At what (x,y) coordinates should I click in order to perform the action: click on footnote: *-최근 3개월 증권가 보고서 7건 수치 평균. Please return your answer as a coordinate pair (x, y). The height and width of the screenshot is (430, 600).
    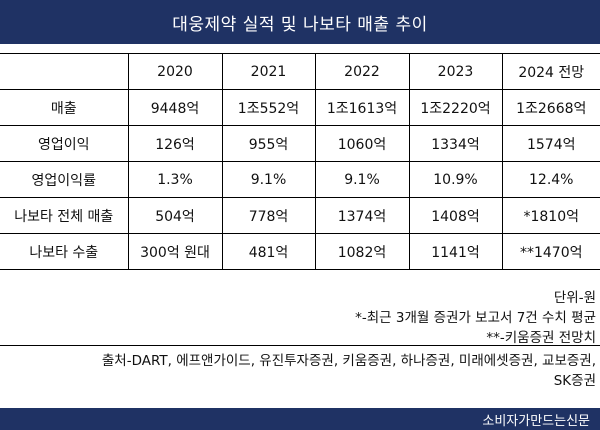
    Looking at the image, I should click on (475, 318).